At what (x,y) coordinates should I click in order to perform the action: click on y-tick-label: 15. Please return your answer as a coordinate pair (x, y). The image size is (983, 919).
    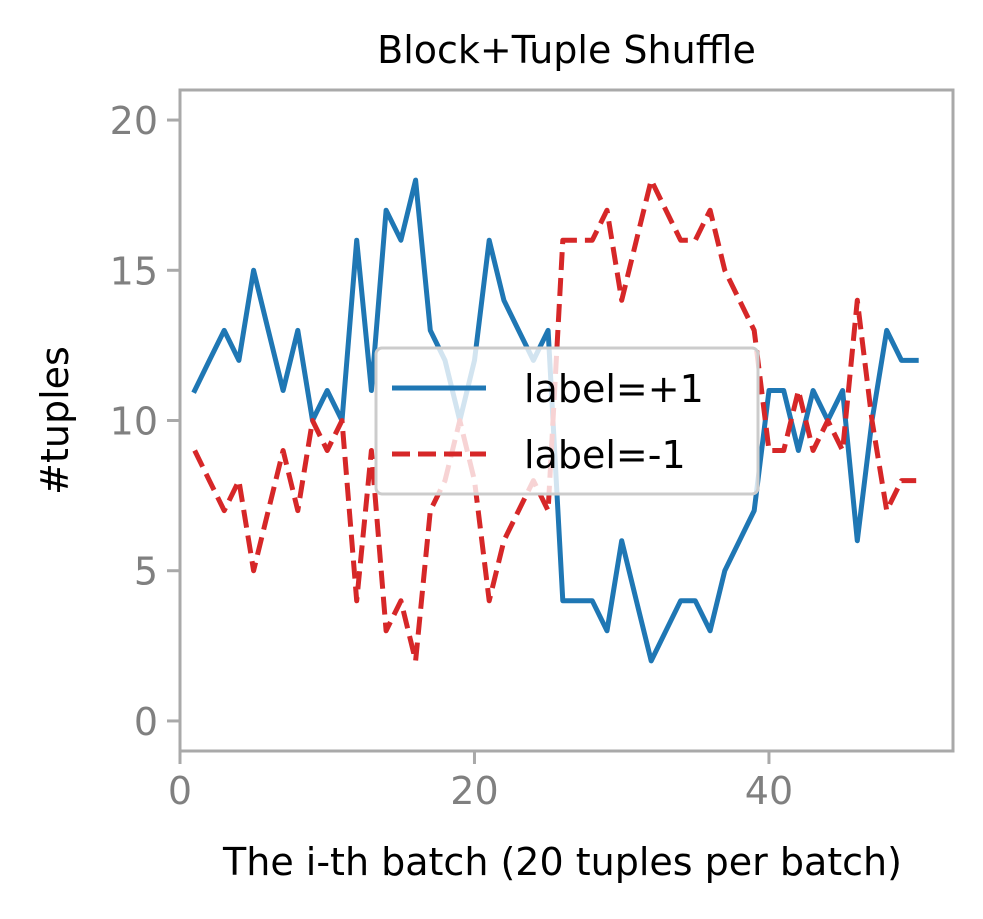
    Looking at the image, I should click on (134, 271).